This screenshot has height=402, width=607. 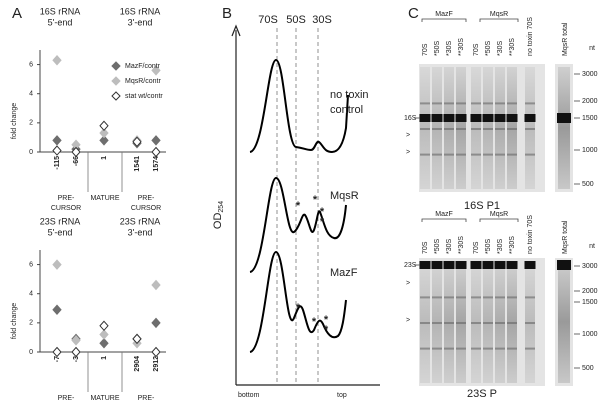 I want to click on gel-caption: 23S P, so click(x=482, y=394).